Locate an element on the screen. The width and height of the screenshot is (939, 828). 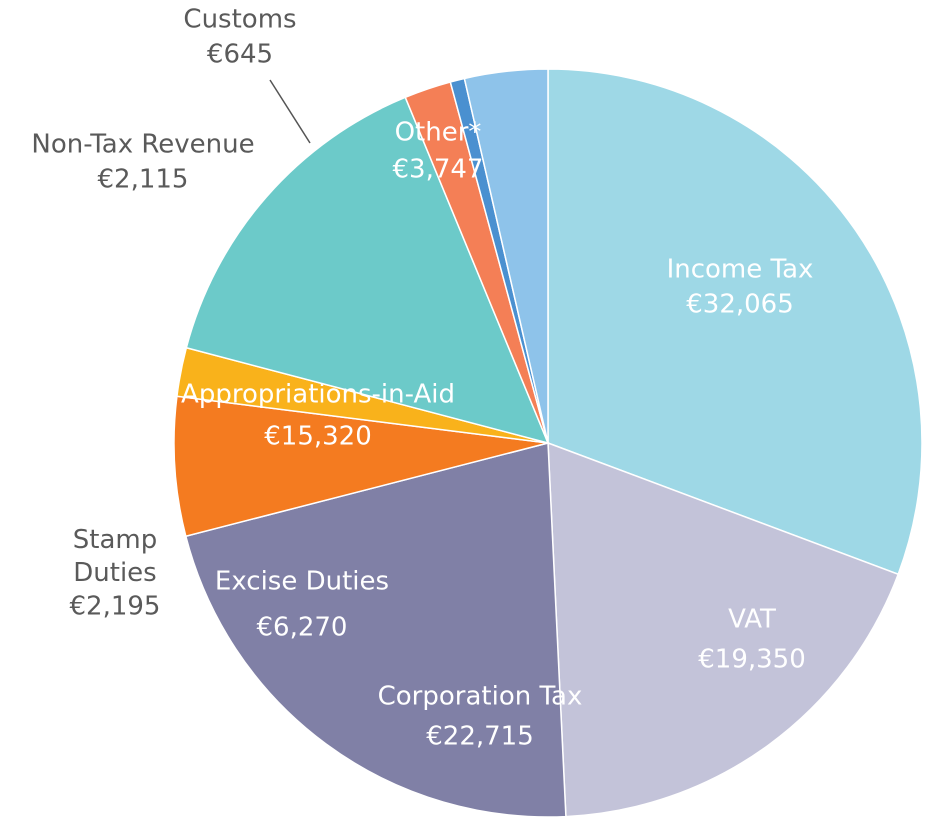
value-label: €6,270 is located at coordinates (302, 628).